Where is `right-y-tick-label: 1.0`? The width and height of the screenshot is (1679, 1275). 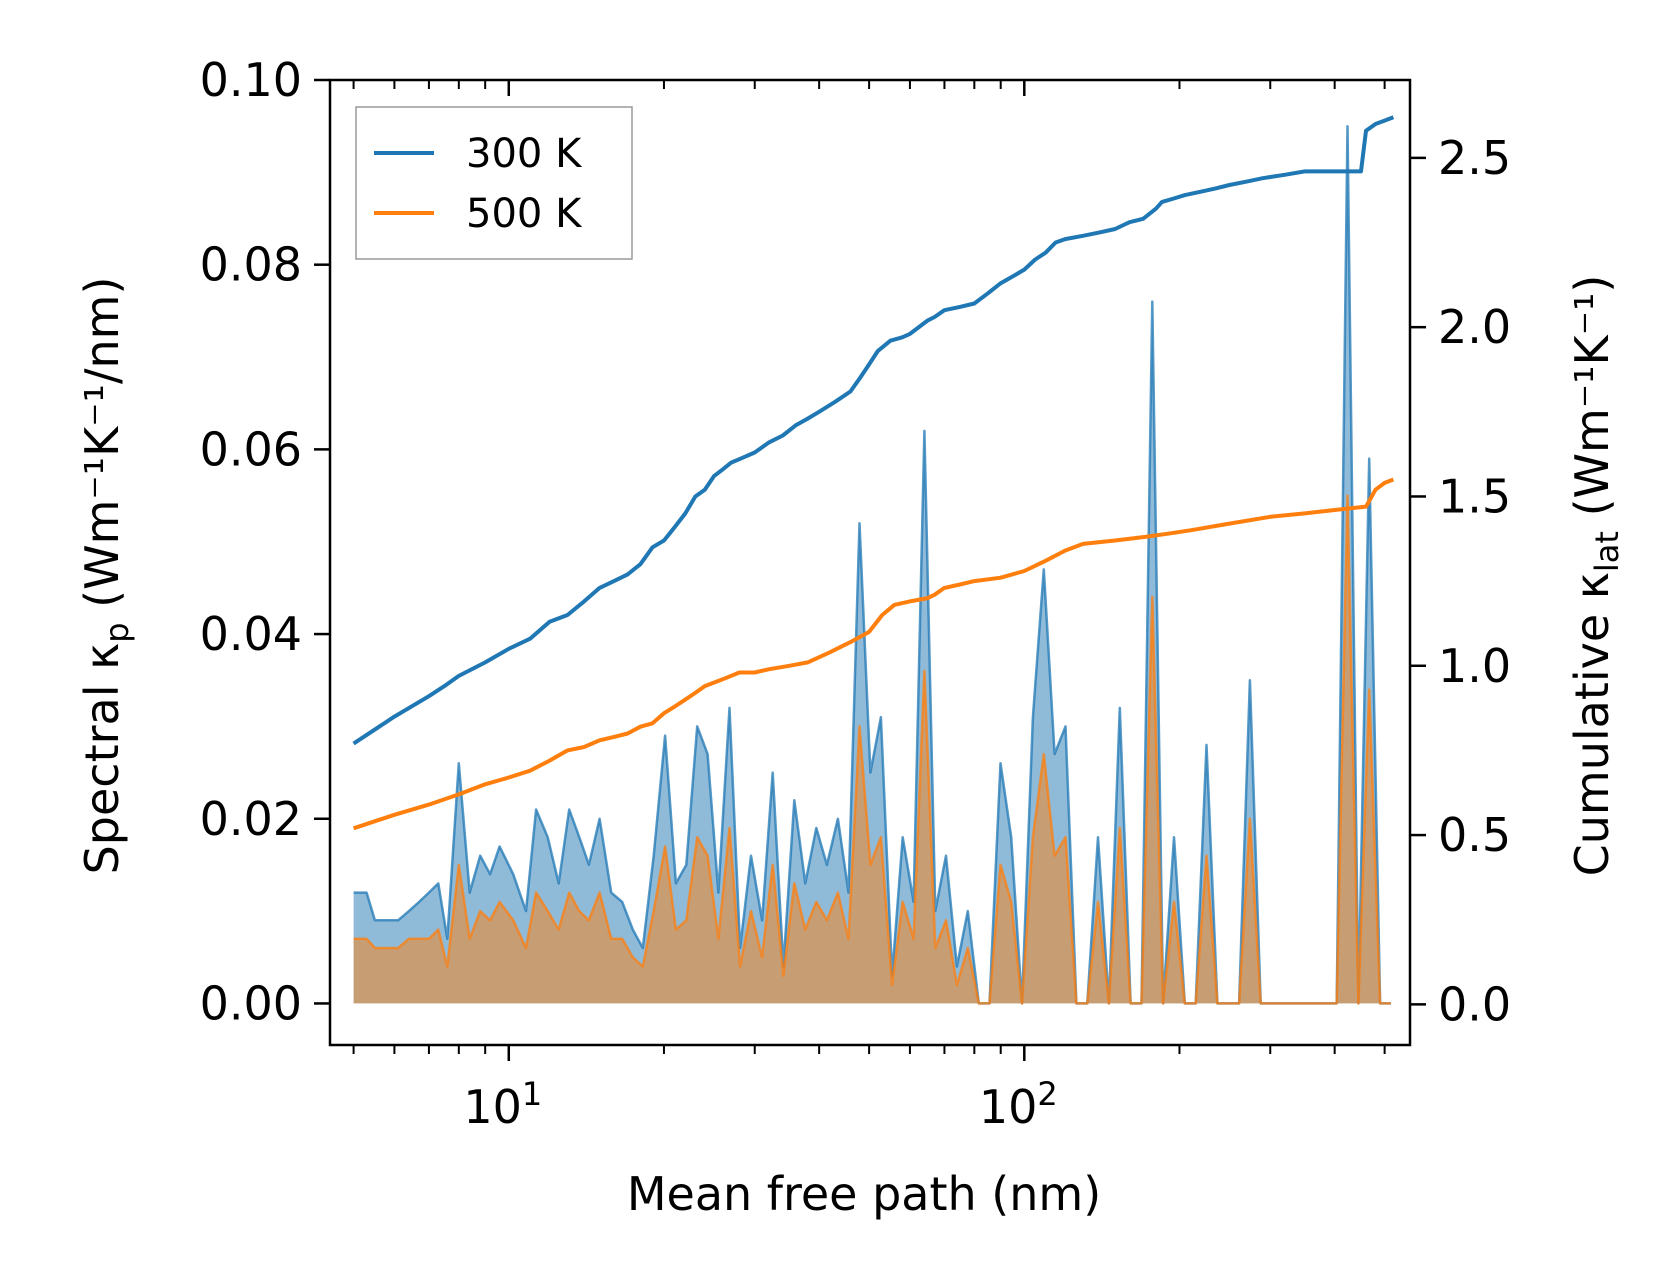 right-y-tick-label: 1.0 is located at coordinates (1474, 666).